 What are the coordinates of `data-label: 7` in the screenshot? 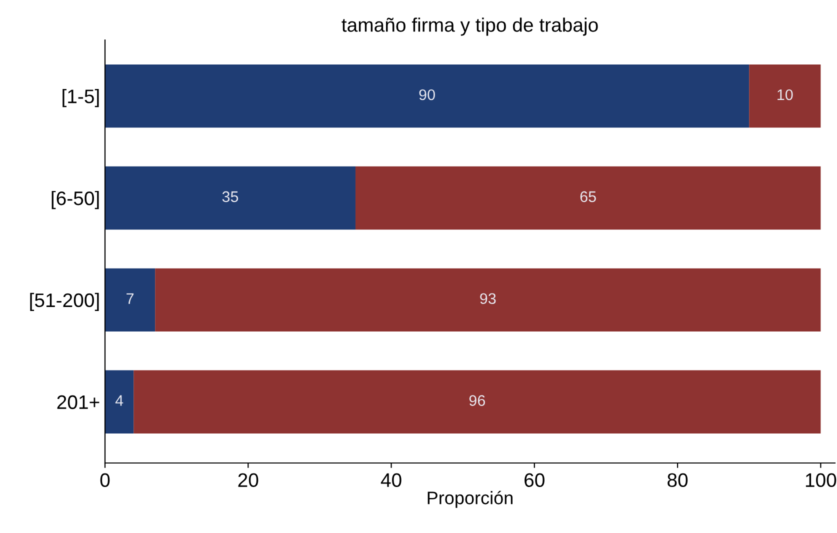 It's located at (130, 298).